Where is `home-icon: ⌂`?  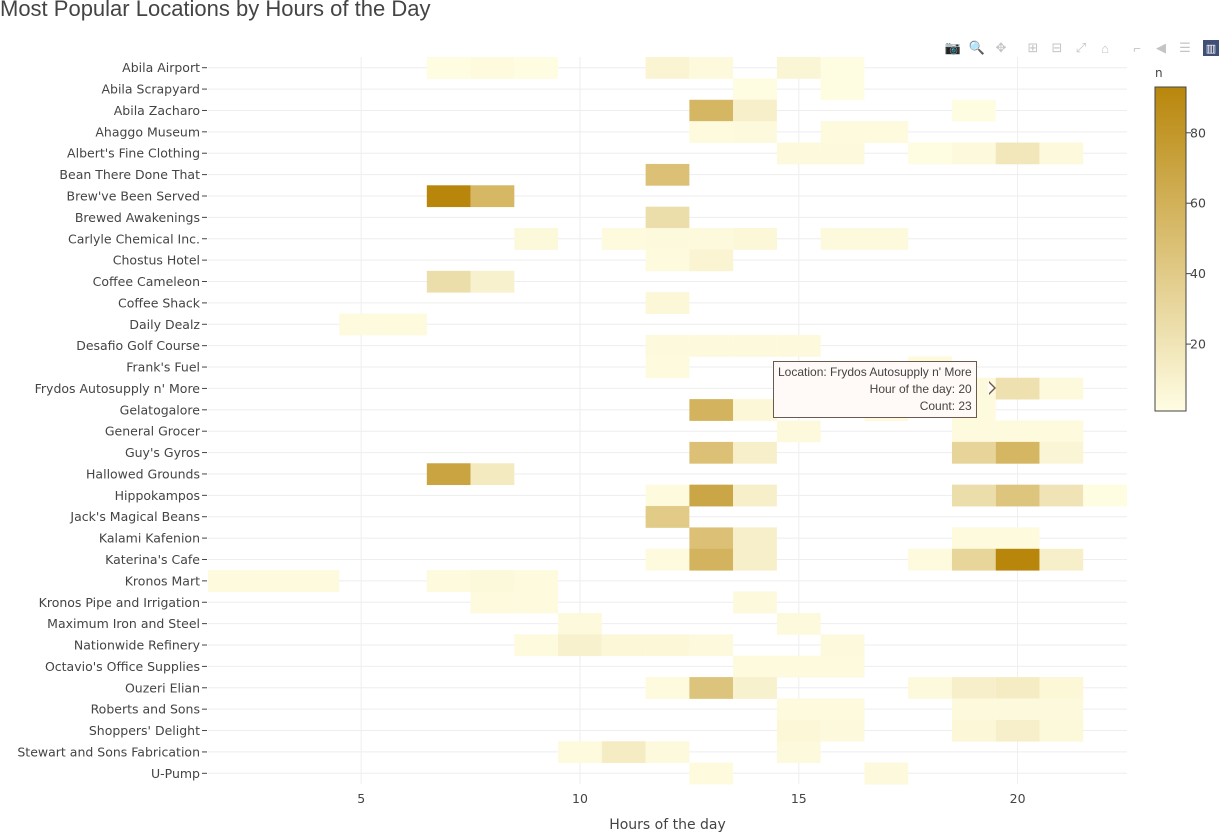 home-icon: ⌂ is located at coordinates (1105, 48).